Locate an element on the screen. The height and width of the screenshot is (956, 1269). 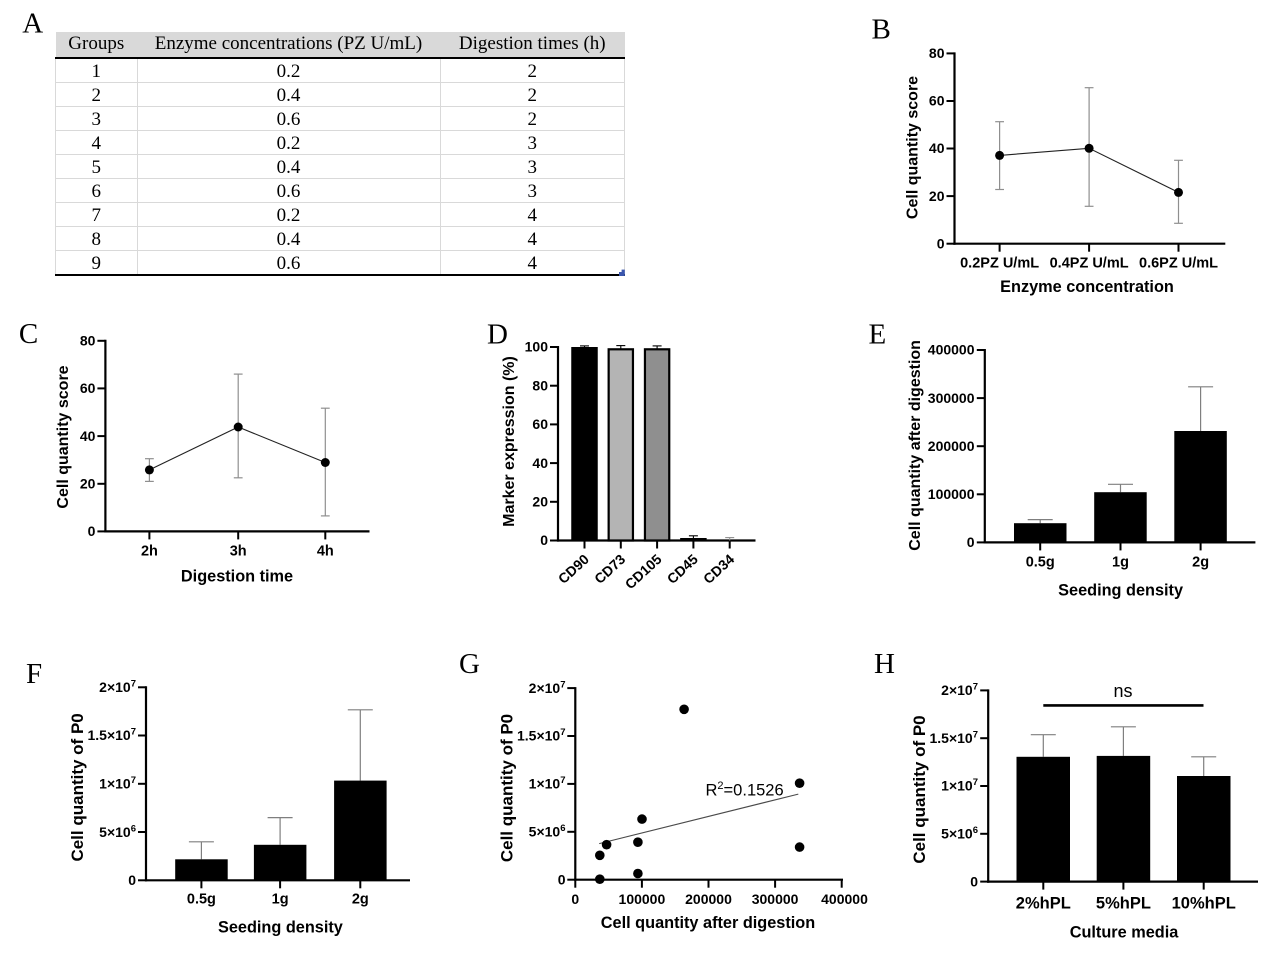
svg-text: ns is located at coordinates (1122, 691).